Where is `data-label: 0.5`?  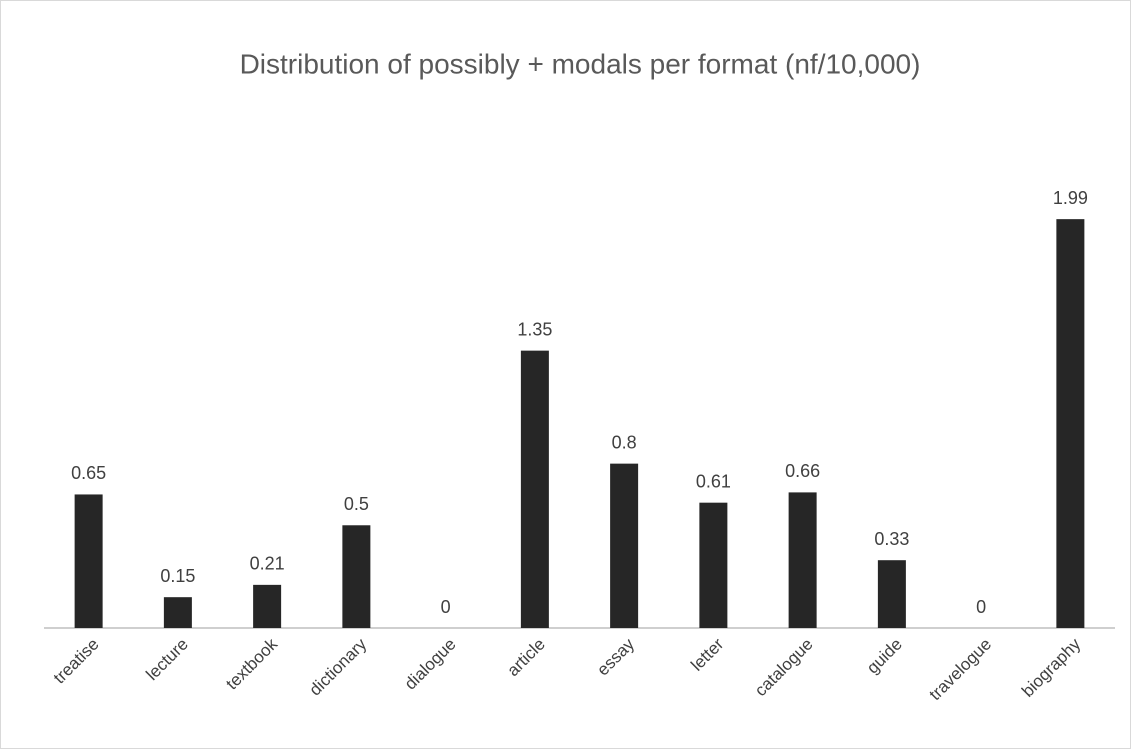 data-label: 0.5 is located at coordinates (356, 504).